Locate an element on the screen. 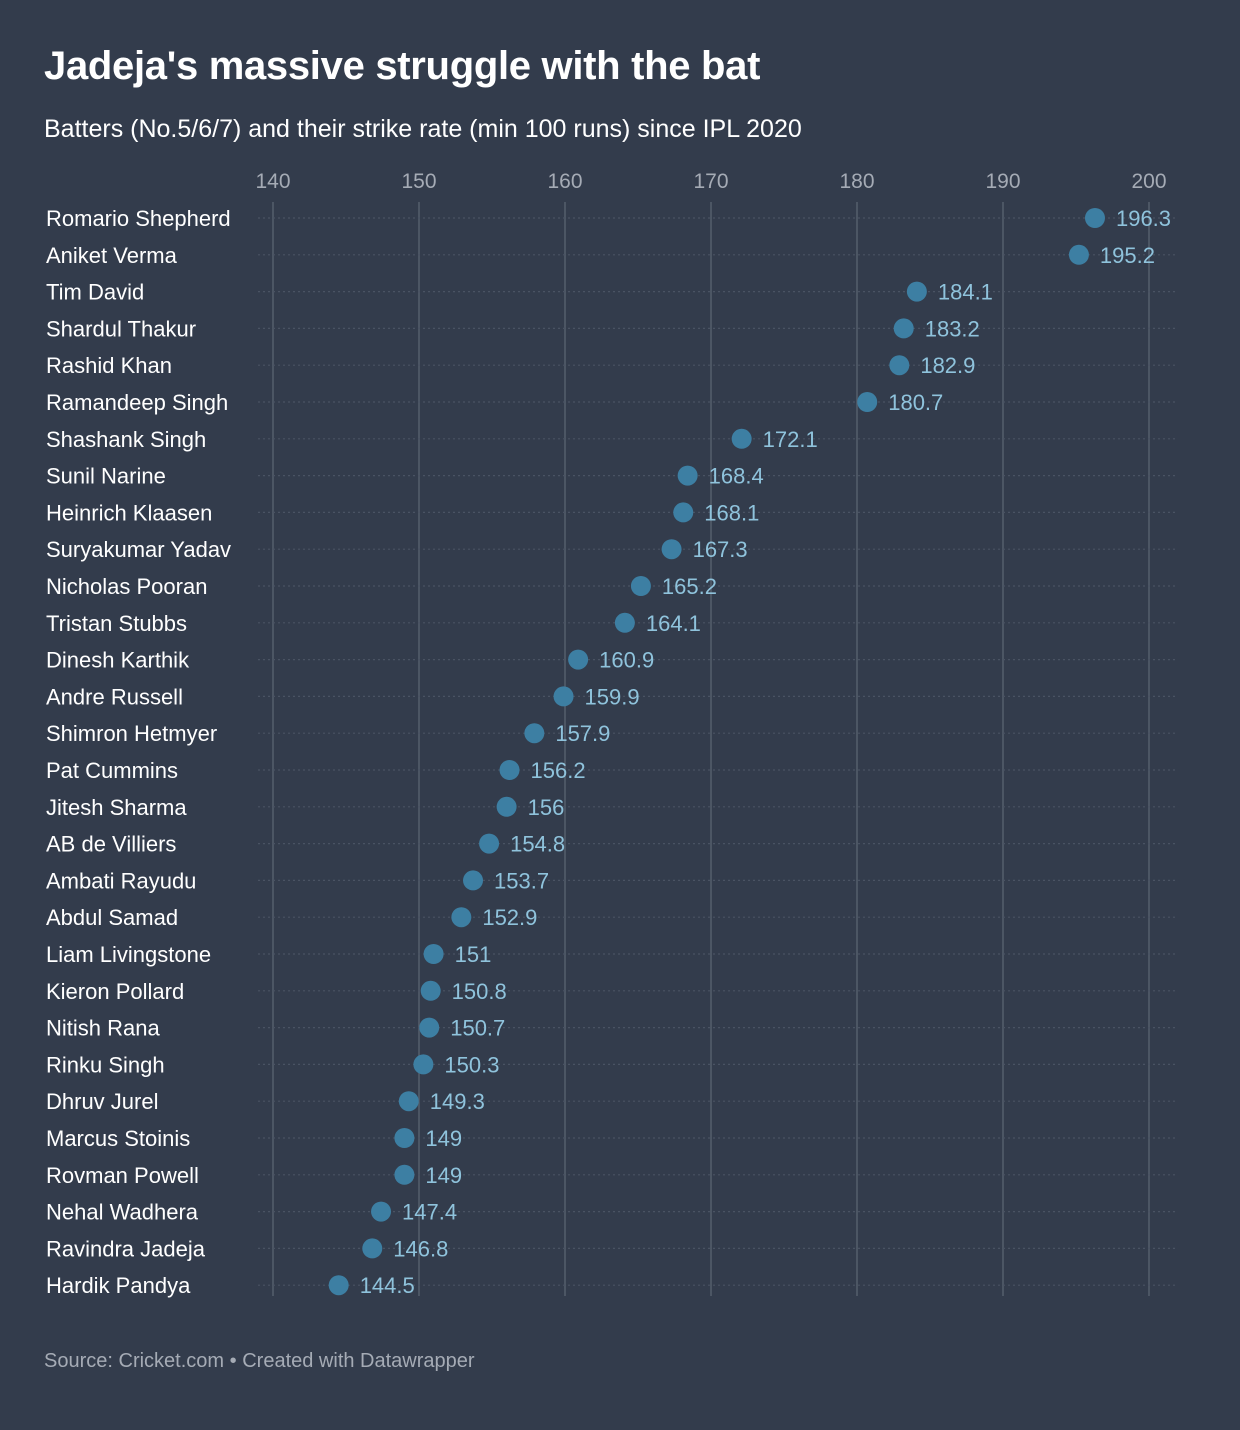 Image resolution: width=1240 pixels, height=1430 pixels. strike-rate-value: 153.7 is located at coordinates (521, 880).